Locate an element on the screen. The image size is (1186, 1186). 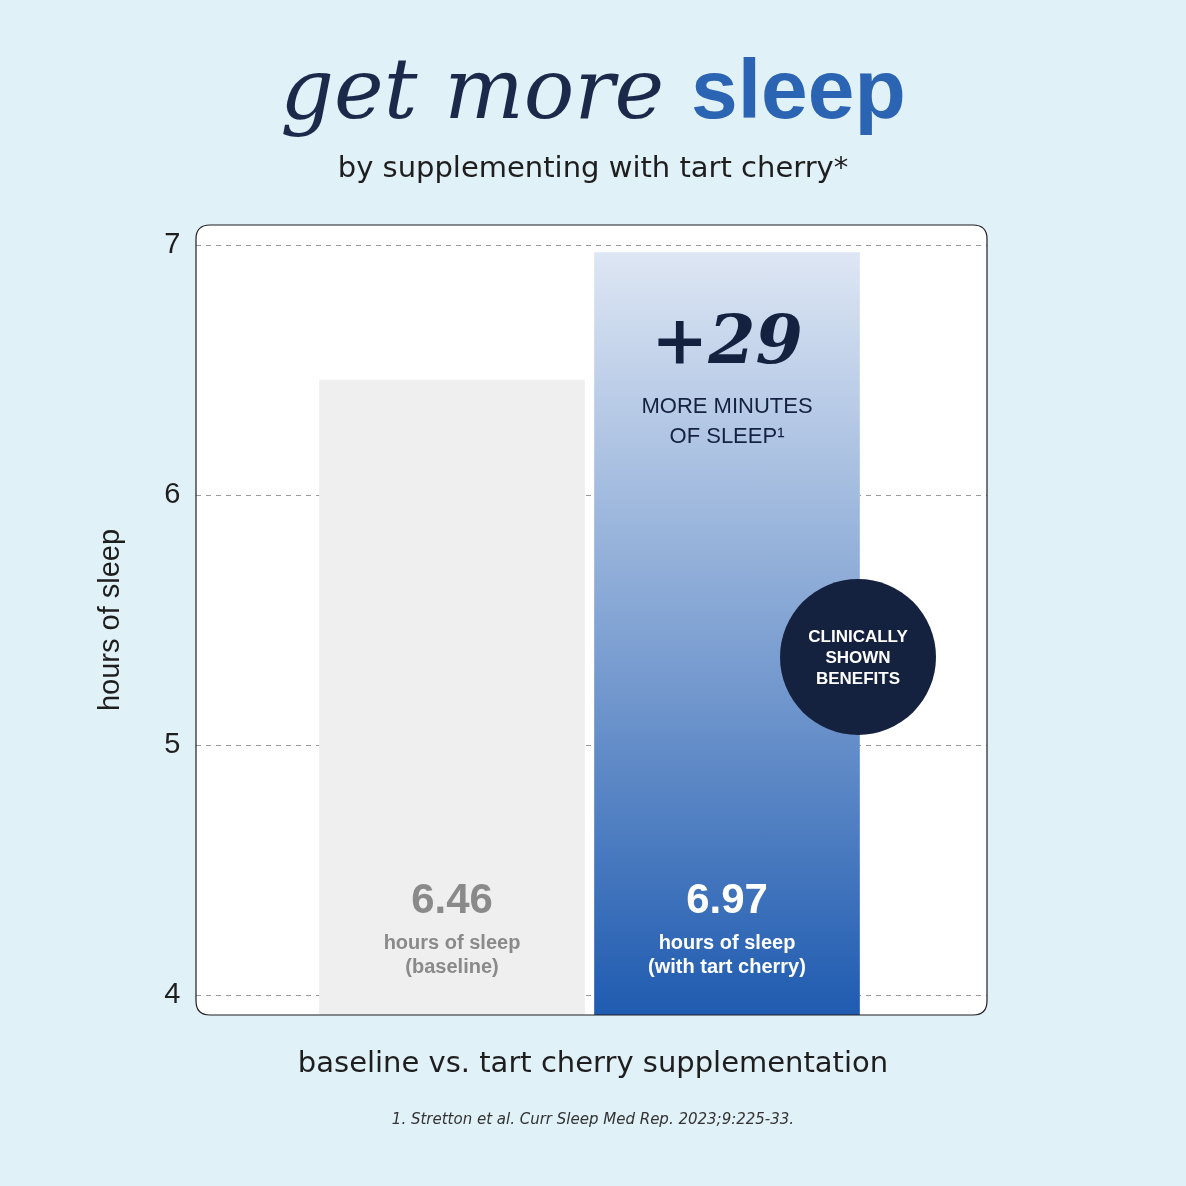
x-tick-label: hours of sleep (baseline) is located at coordinates (452, 954).